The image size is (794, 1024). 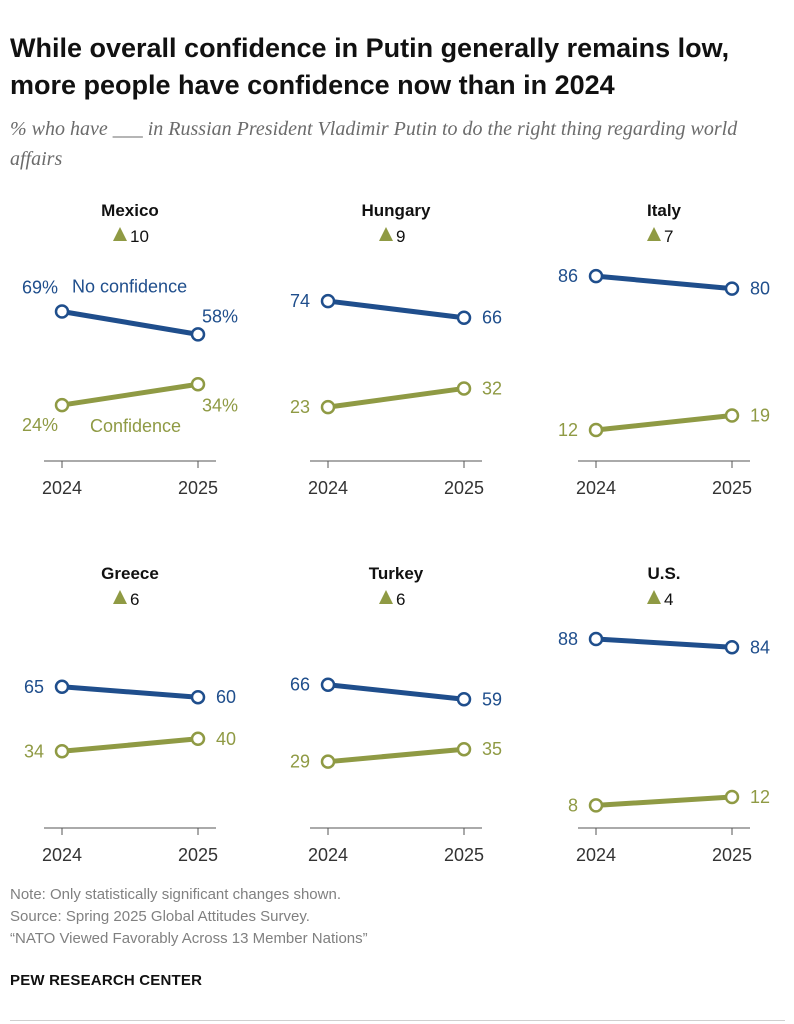 What do you see at coordinates (40, 287) in the screenshot?
I see `data-label-2024: 69%` at bounding box center [40, 287].